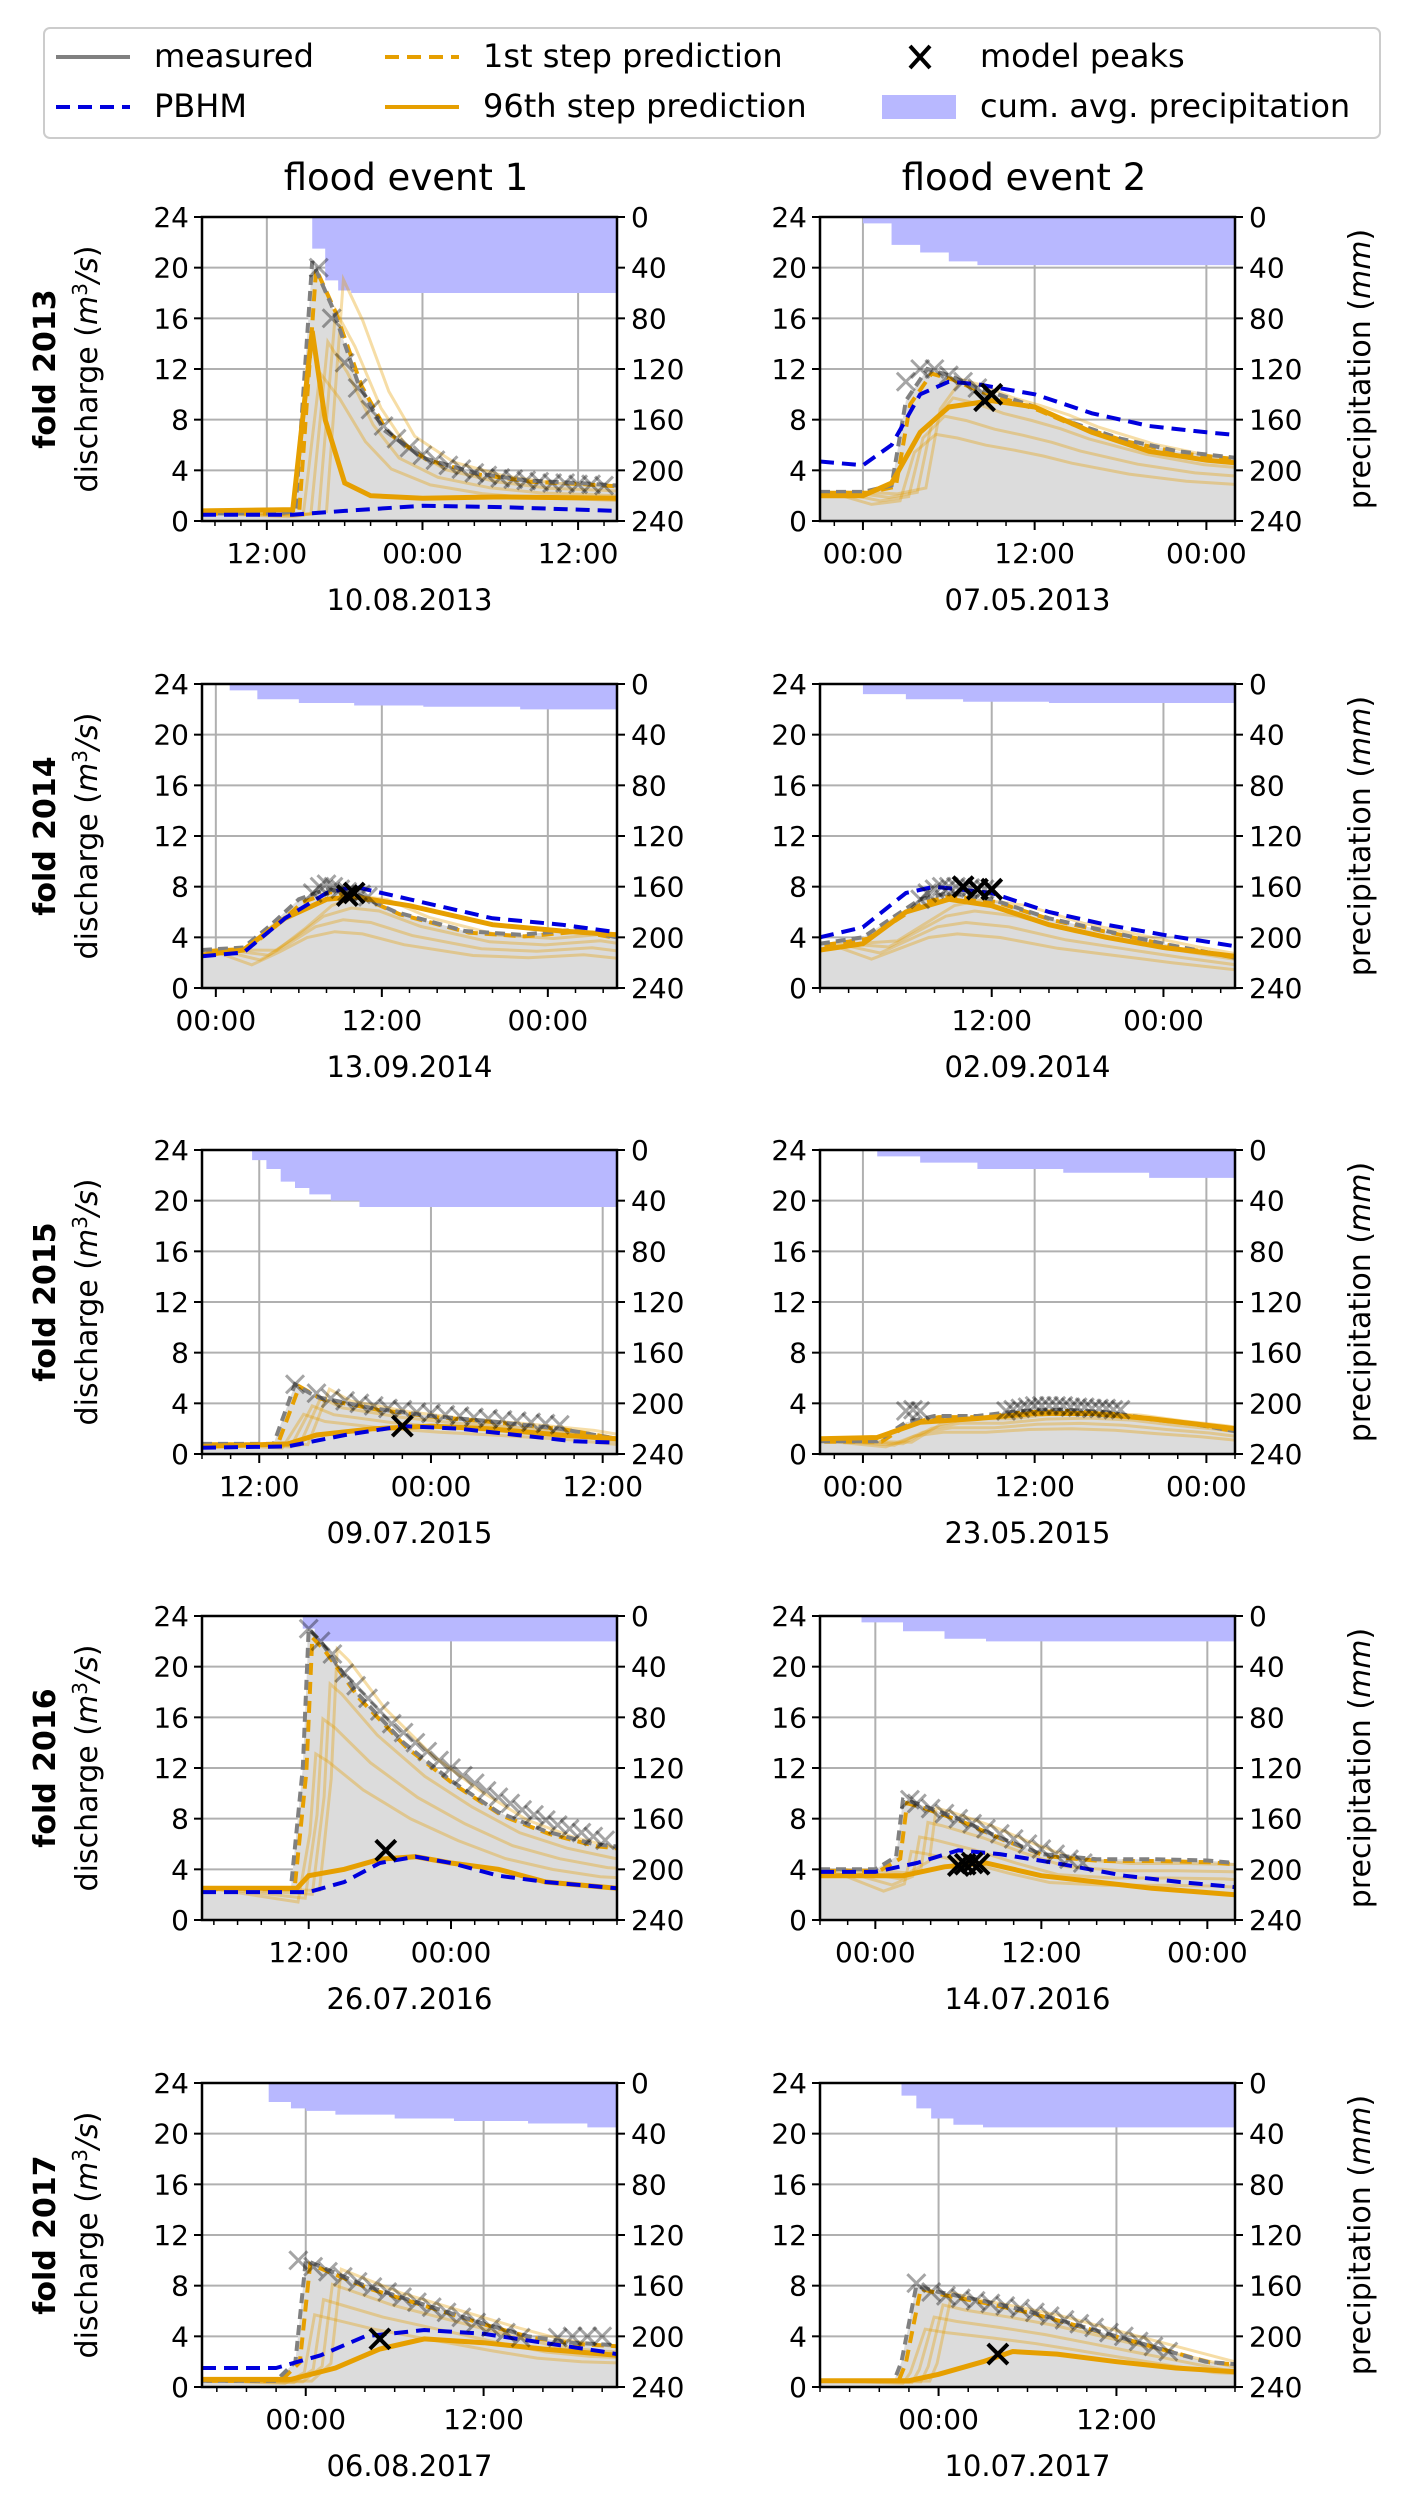 This screenshot has width=1405, height=2517. I want to click on date-label: 09.07.2015, so click(409, 1533).